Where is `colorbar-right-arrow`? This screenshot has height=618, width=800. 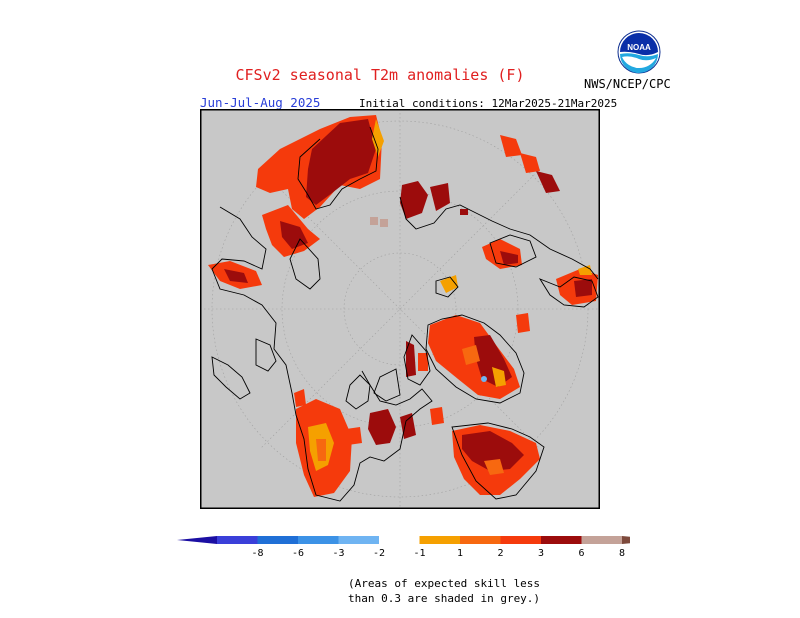
colorbar-right-arrow is located at coordinates (626, 540).